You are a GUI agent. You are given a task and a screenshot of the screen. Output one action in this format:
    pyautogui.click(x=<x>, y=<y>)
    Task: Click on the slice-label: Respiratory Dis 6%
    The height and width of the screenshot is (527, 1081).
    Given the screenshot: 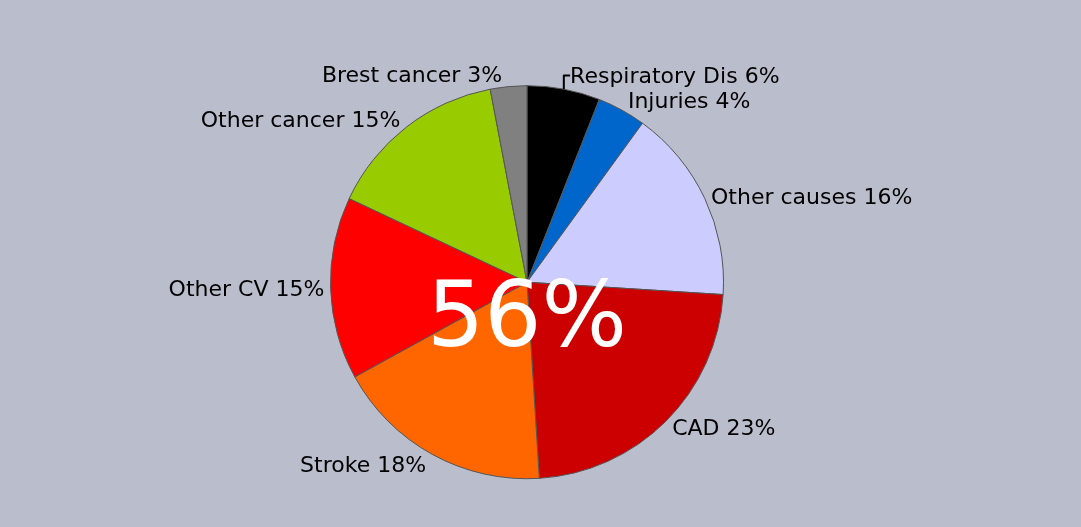 What is the action you would take?
    pyautogui.click(x=675, y=75)
    